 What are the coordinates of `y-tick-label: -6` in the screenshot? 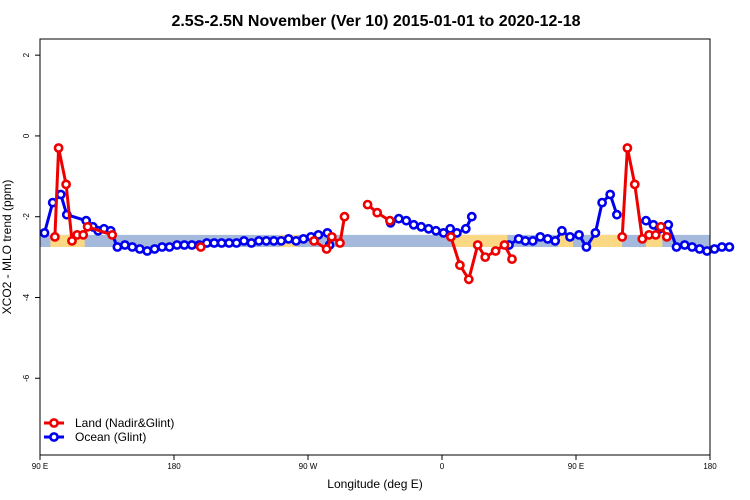 It's located at (26, 378).